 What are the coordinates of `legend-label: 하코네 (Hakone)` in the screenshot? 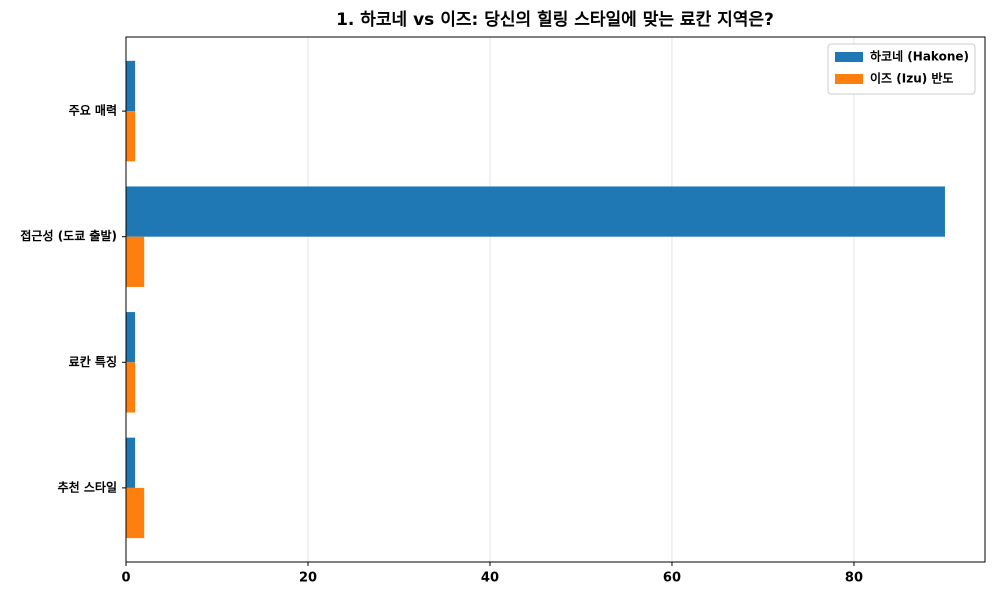 It's located at (919, 56).